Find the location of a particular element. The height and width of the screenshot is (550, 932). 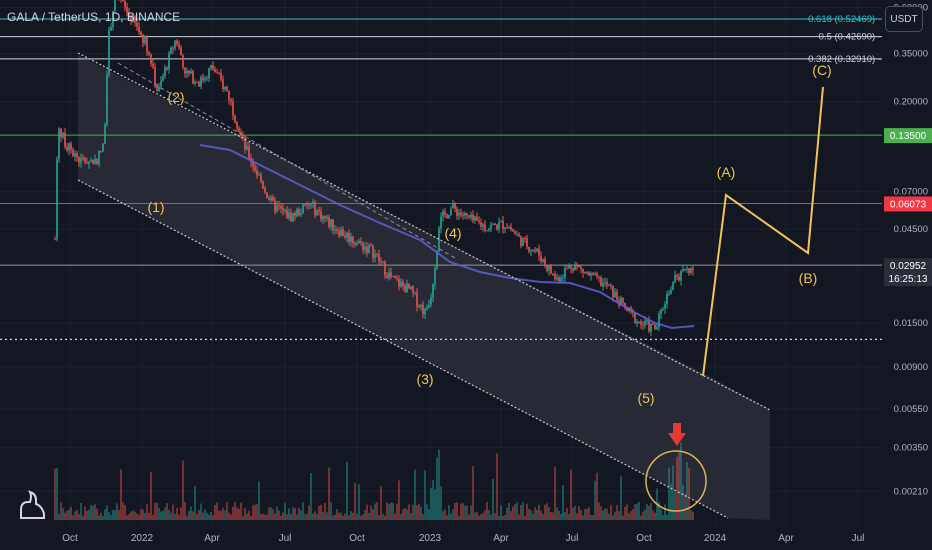

time-axis: Oct 2022 Apr Jul Oct 2023 Apr Jul Oct 2024 Apr Jul is located at coordinates (463, 538).